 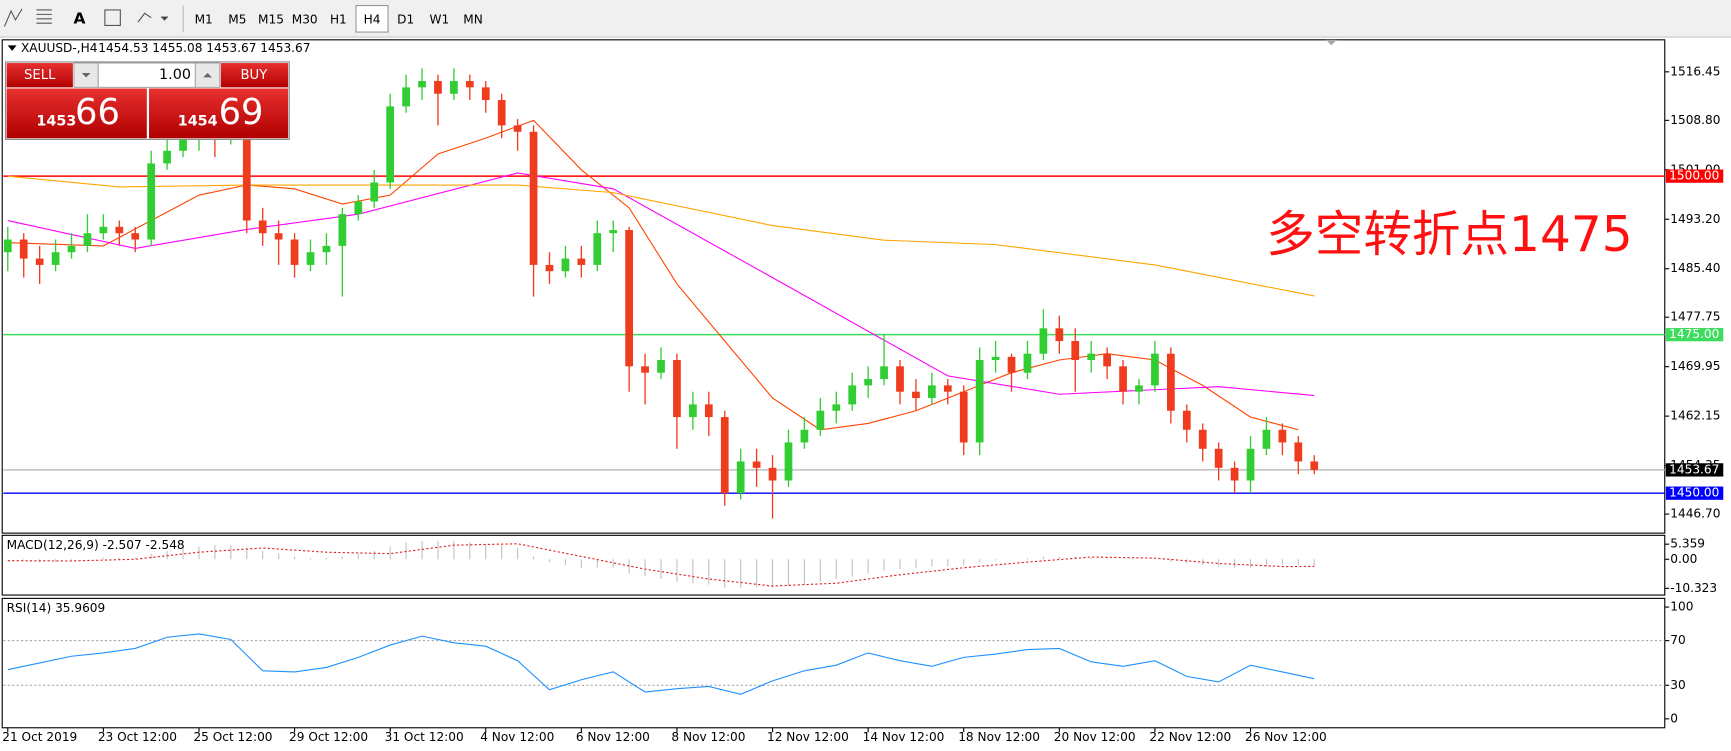 I want to click on timeframe-button: M15, so click(x=271, y=19).